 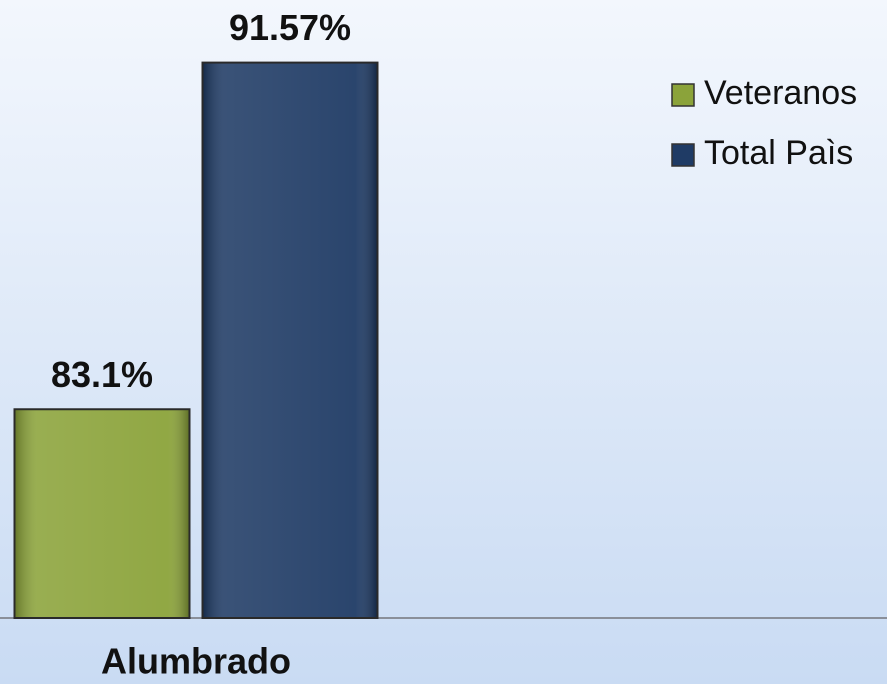 What do you see at coordinates (778, 153) in the screenshot?
I see `legend-label: Total Paìs` at bounding box center [778, 153].